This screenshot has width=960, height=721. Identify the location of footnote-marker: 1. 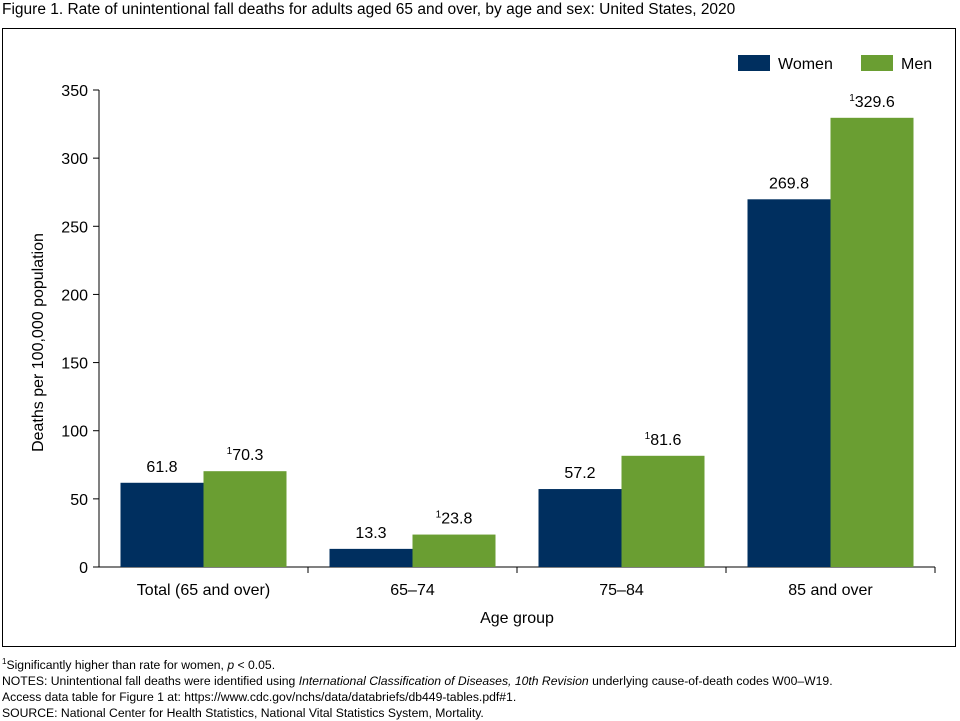
(4, 661).